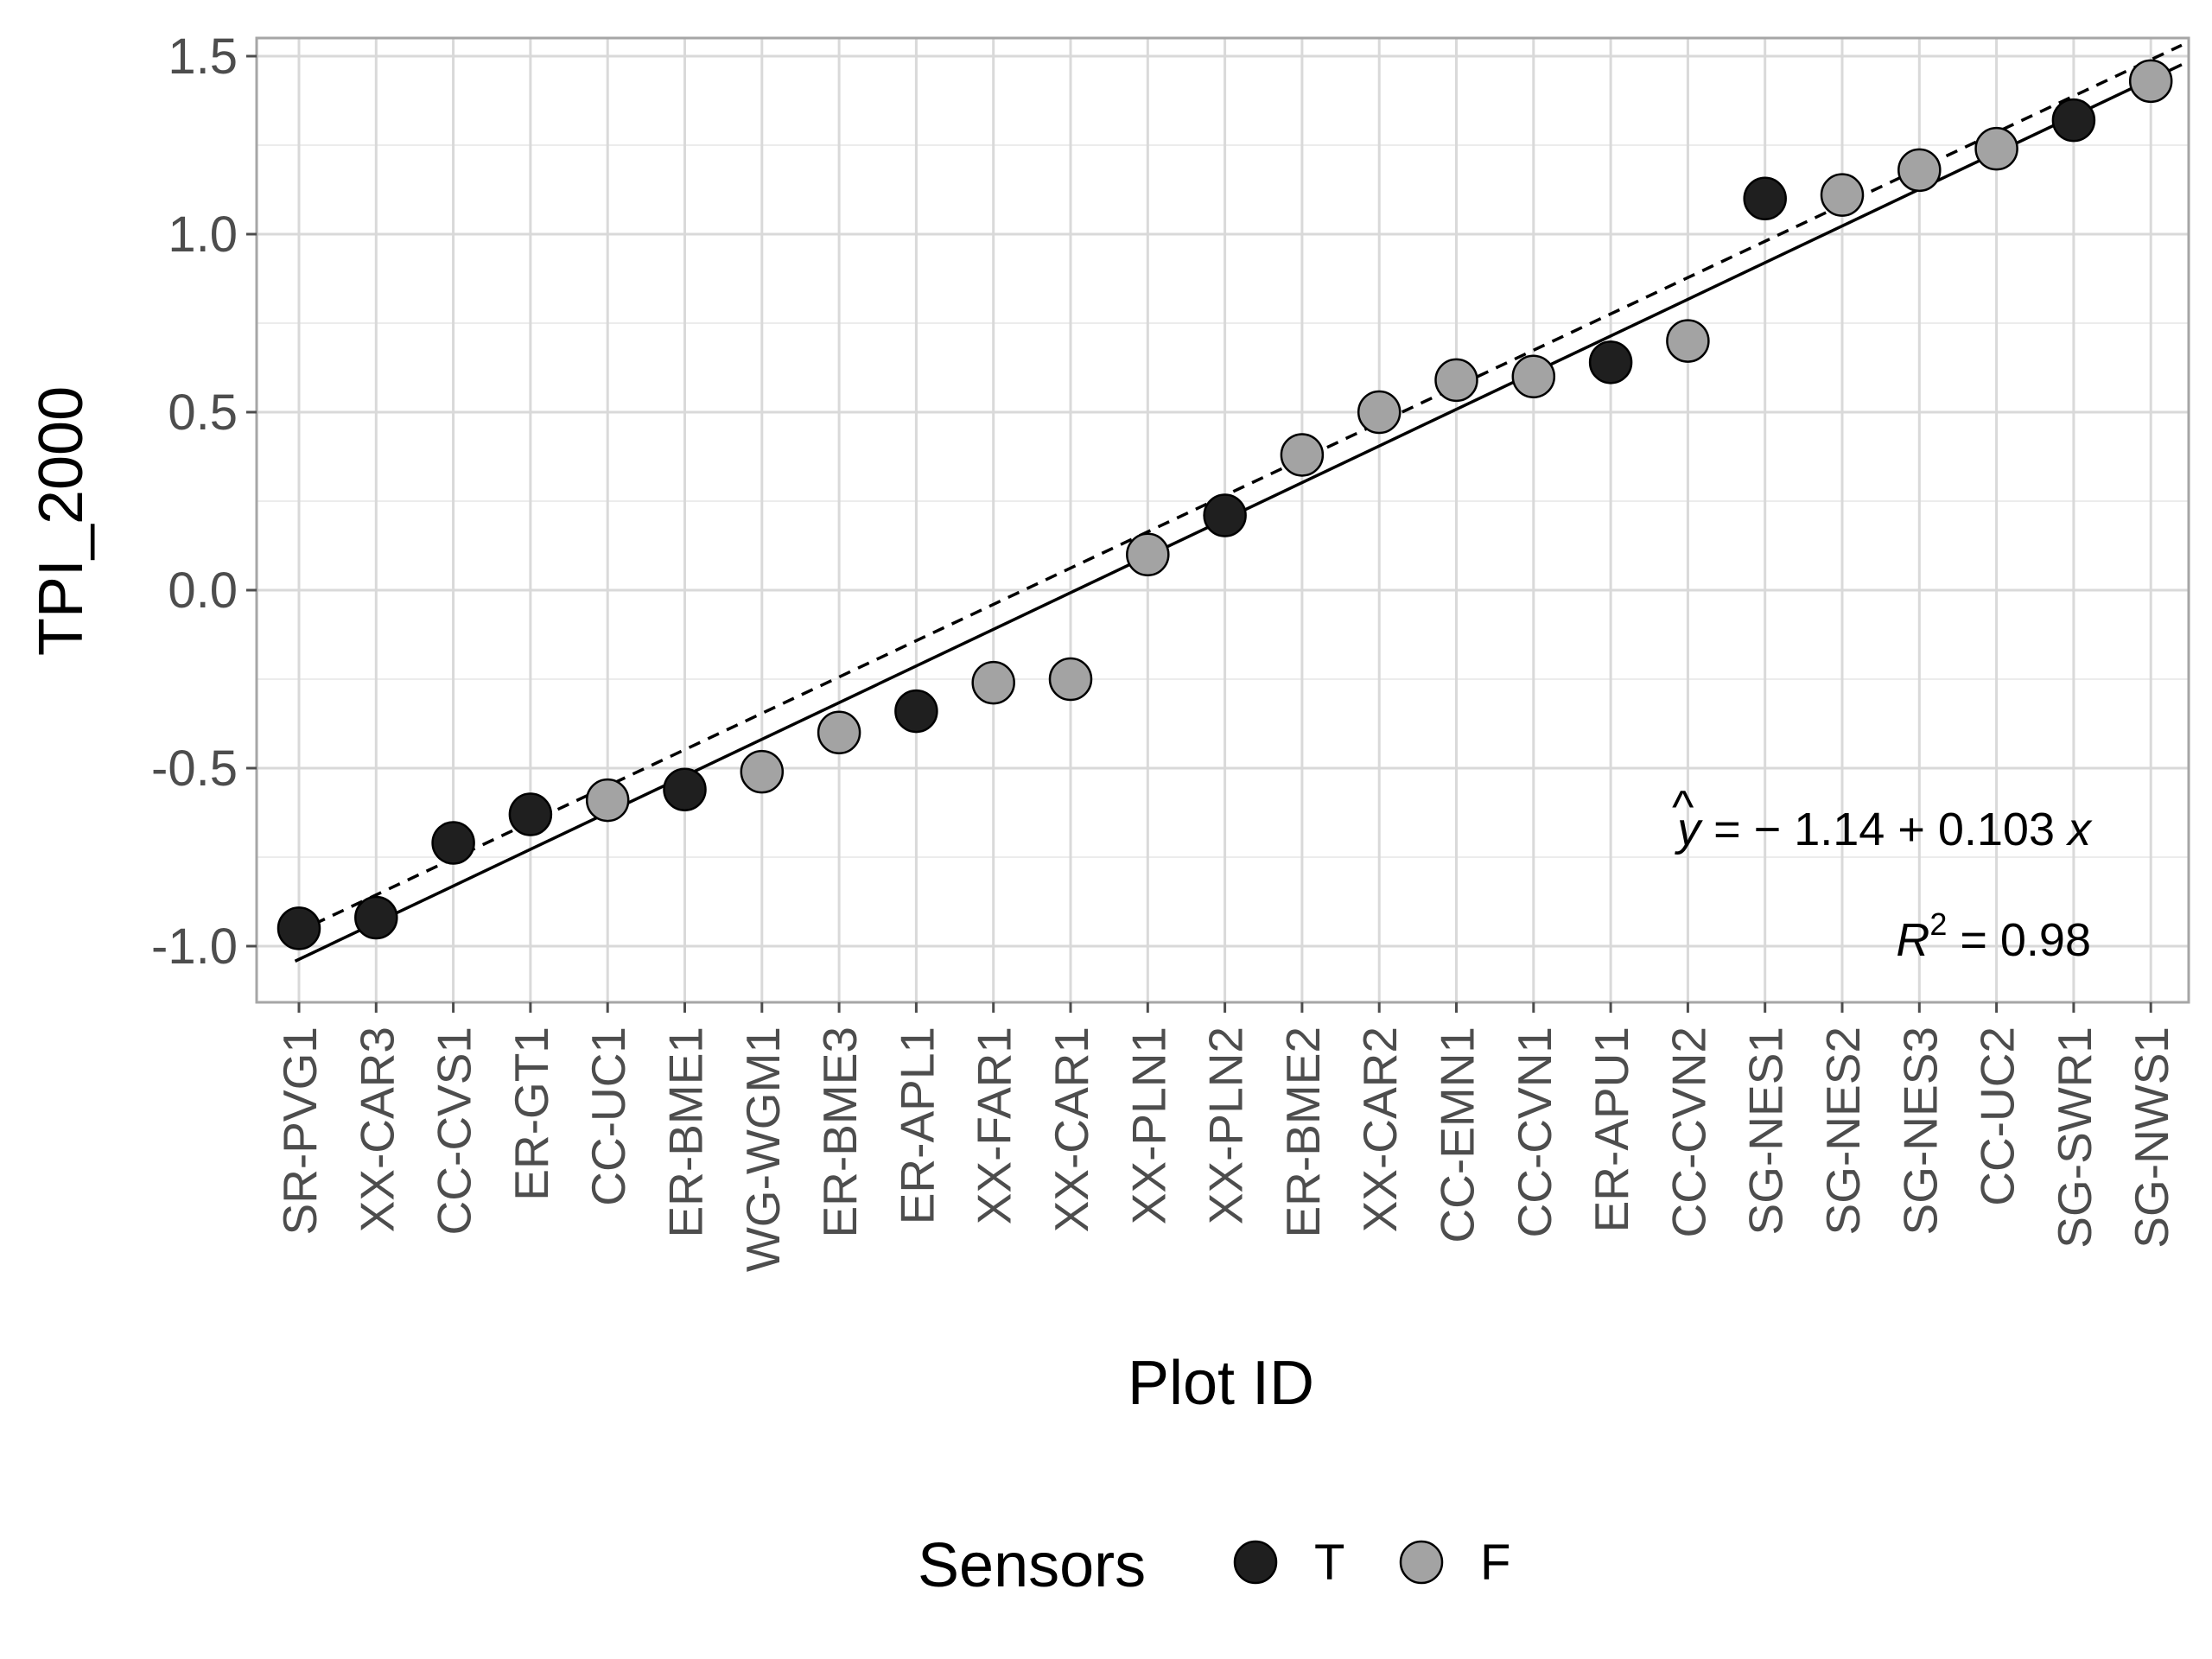 This screenshot has width=2212, height=1659. I want to click on y-tick-label: 1.5, so click(203, 57).